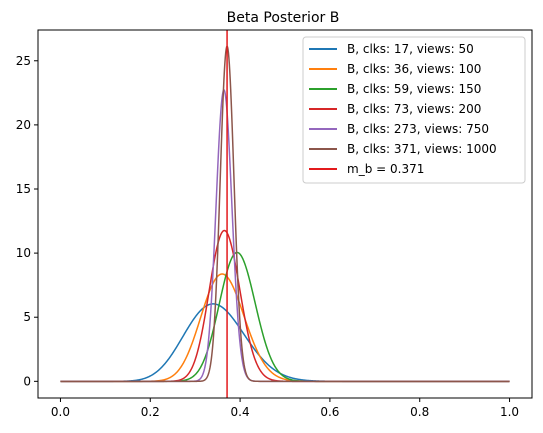 This screenshot has width=543, height=433. I want to click on legend-box, so click(414, 110).